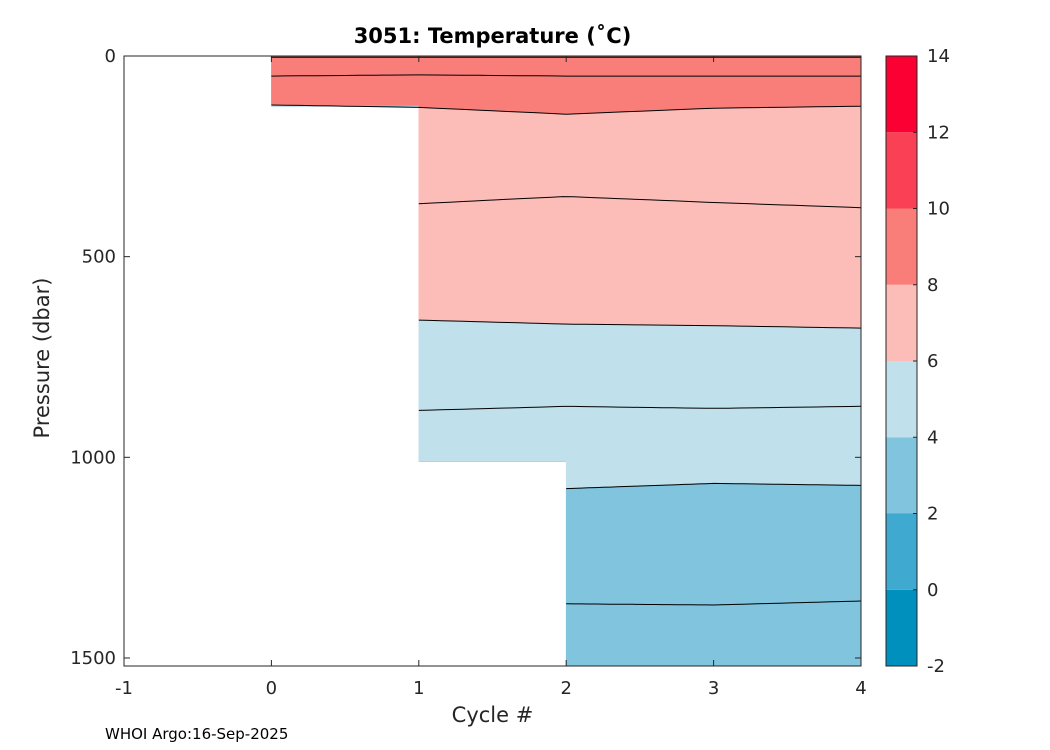 This screenshot has width=1050, height=750. Describe the element at coordinates (110, 56) in the screenshot. I see `y-tick-label: 0` at that location.